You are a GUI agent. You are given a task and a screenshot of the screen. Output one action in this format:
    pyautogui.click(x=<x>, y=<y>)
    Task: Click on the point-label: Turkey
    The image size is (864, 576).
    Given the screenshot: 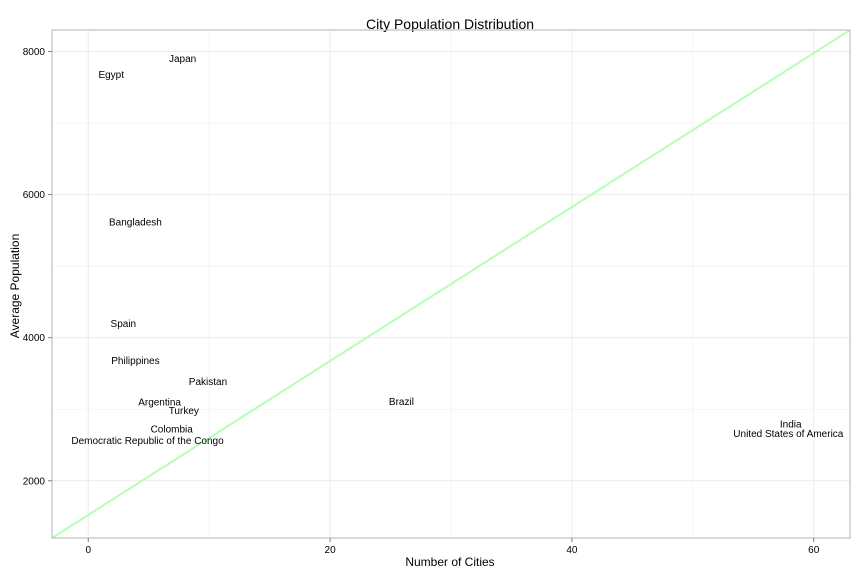 What is the action you would take?
    pyautogui.click(x=184, y=411)
    